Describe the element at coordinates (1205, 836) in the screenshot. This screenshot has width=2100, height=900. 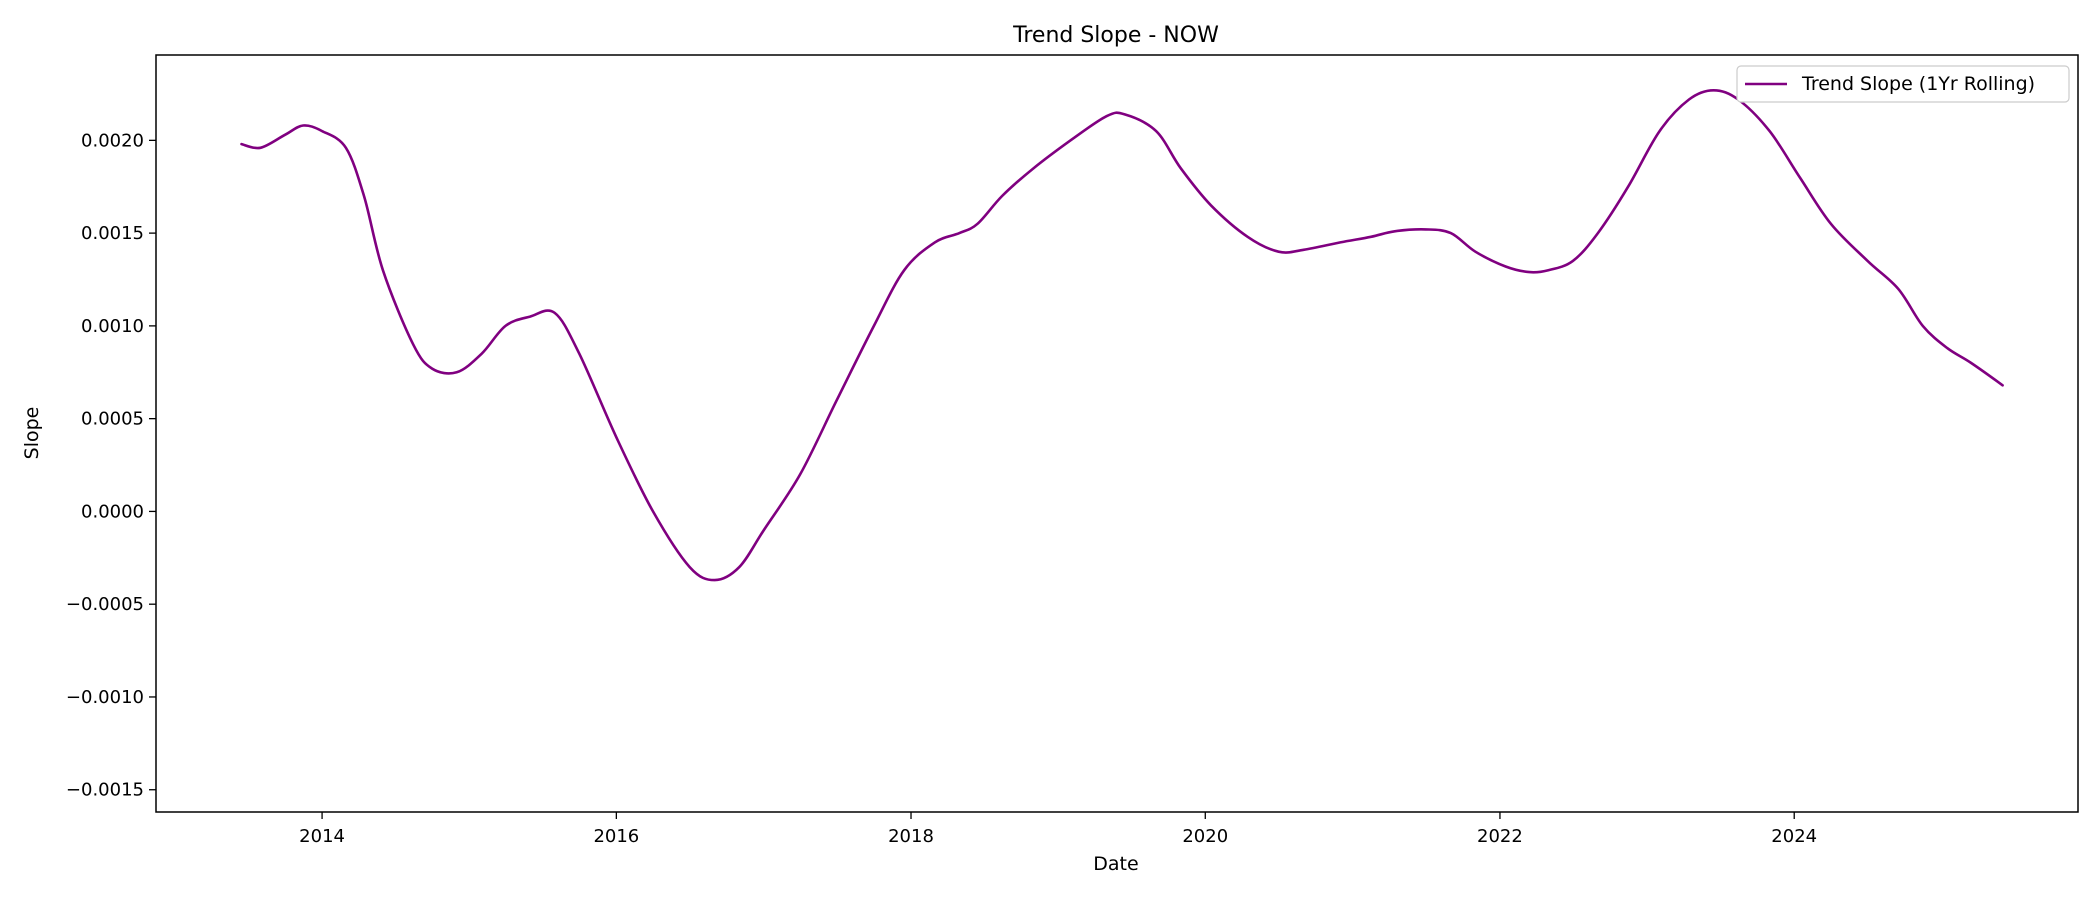
I see `x-tick-label: 2020` at that location.